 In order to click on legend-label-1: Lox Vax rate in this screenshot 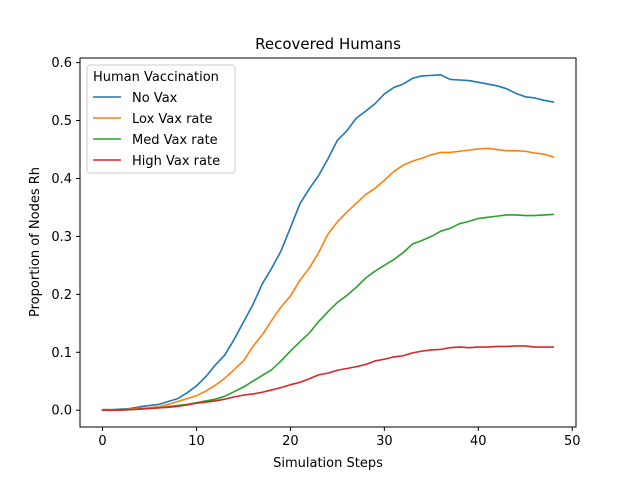, I will do `click(172, 119)`.